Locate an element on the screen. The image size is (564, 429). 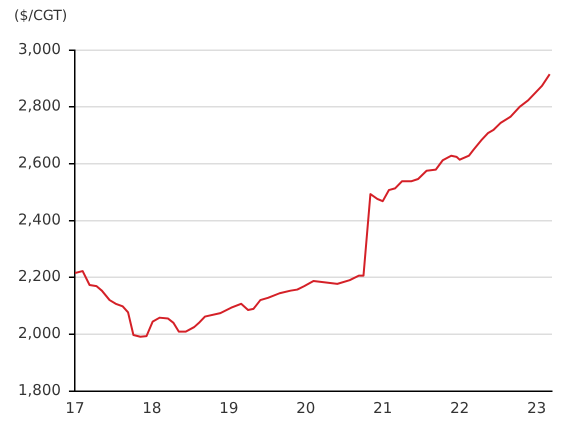
x-tick-label: 17 is located at coordinates (74, 407).